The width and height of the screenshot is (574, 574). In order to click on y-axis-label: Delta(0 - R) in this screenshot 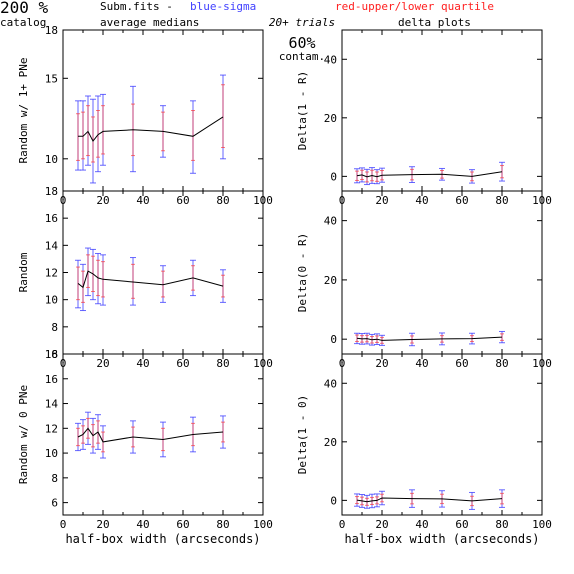, I will do `click(302, 272)`.